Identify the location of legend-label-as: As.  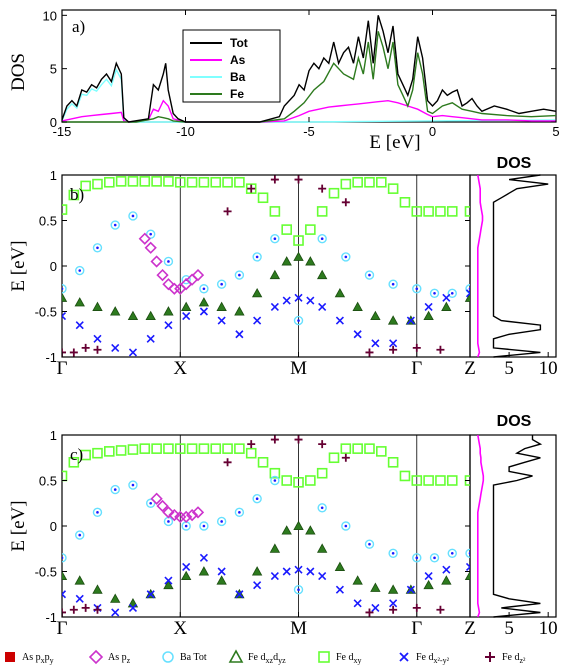
(238, 60).